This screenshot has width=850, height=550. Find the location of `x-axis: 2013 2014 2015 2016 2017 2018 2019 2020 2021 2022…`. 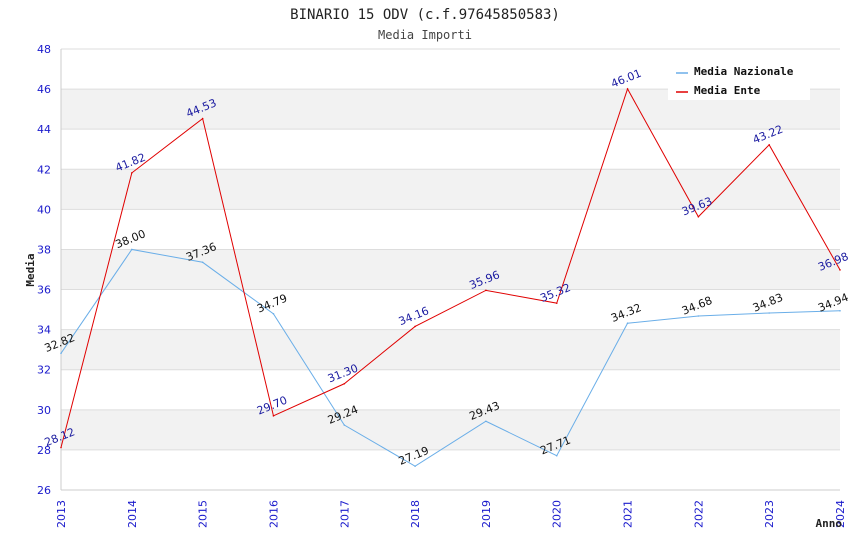

x-axis: 2013 2014 2015 2016 2017 2018 2019 2020 2021 2022… is located at coordinates (451, 508).